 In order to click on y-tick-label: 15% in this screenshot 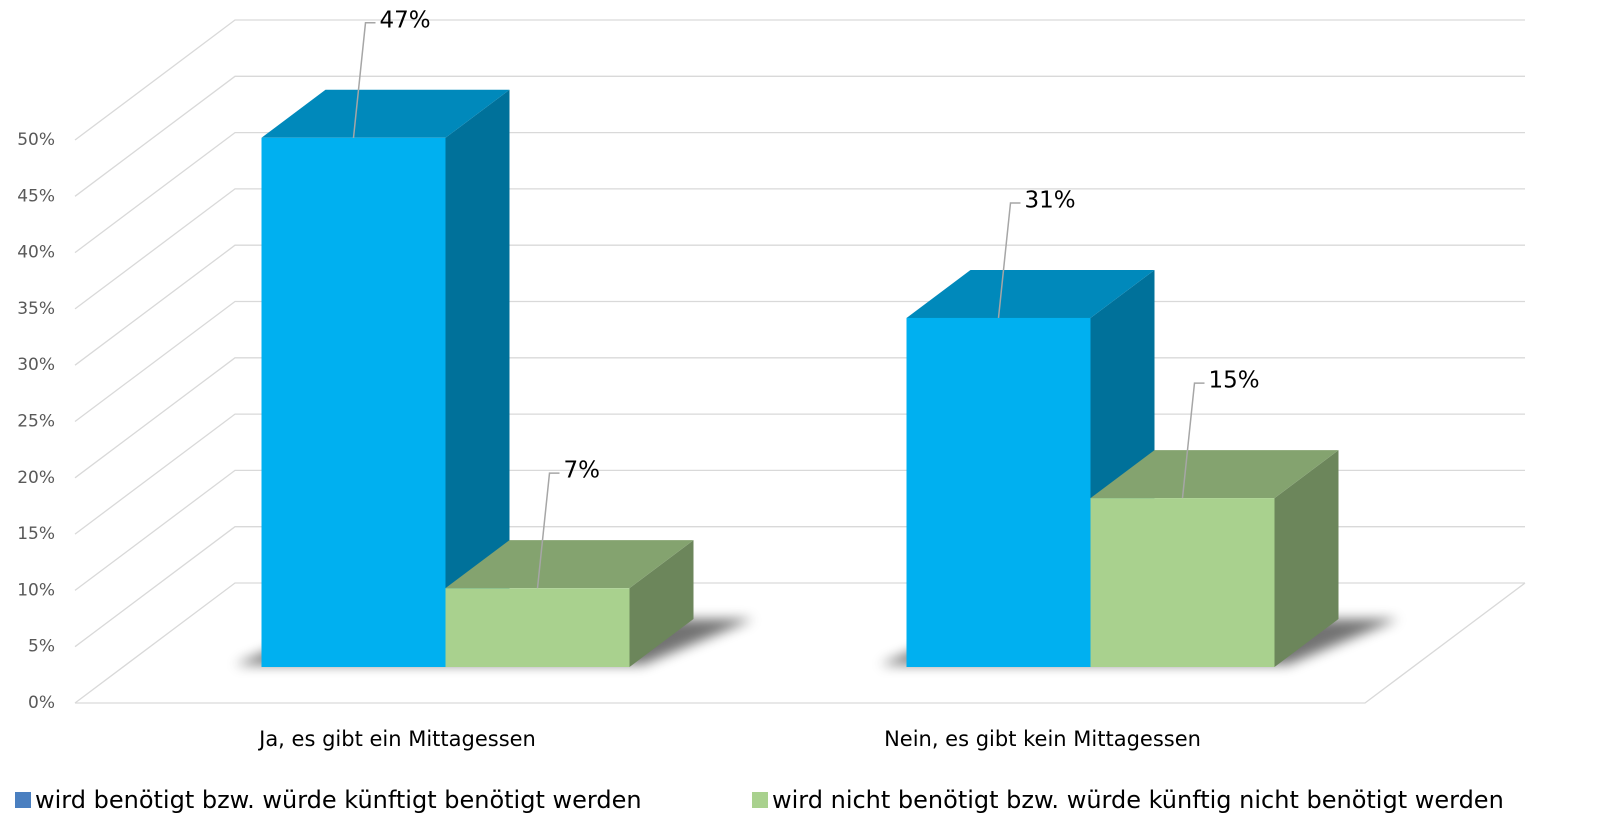, I will do `click(36, 534)`.